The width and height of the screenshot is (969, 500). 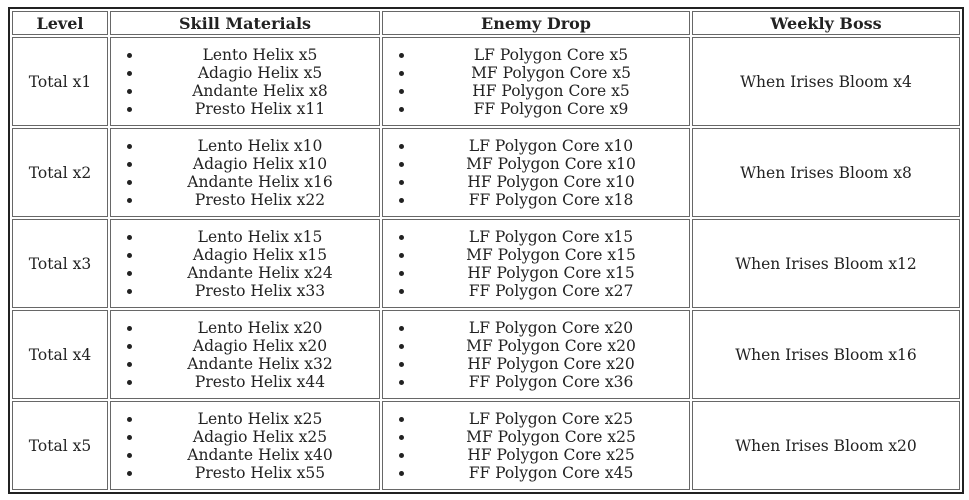 What do you see at coordinates (826, 23) in the screenshot?
I see `header-weekly-boss: Weekly Boss` at bounding box center [826, 23].